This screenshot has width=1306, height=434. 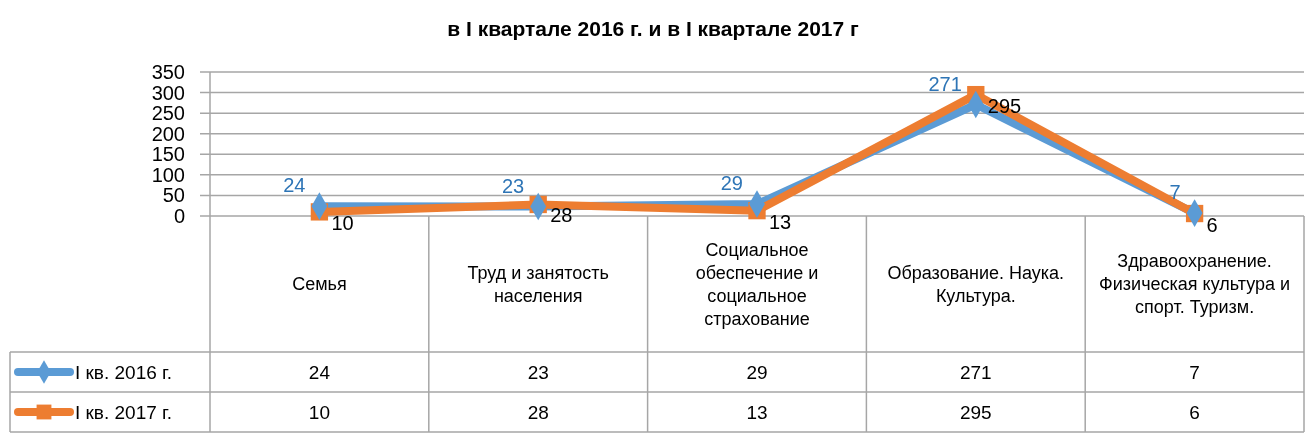 What do you see at coordinates (168, 92) in the screenshot?
I see `y-tick-label: 300` at bounding box center [168, 92].